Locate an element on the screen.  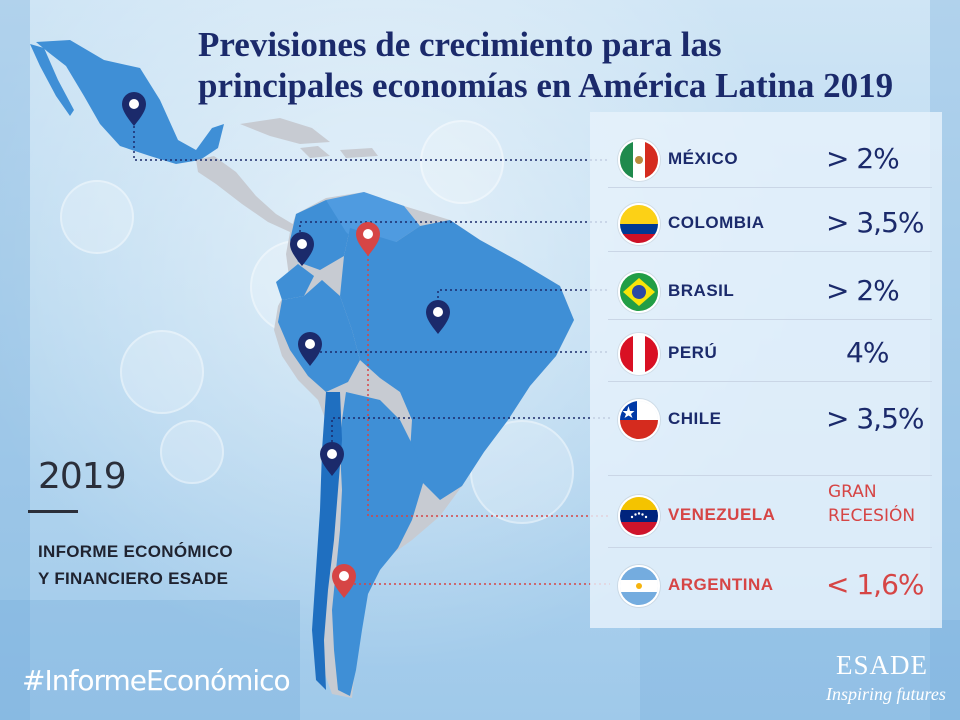
central-america-shape is located at coordinates (246, 194).